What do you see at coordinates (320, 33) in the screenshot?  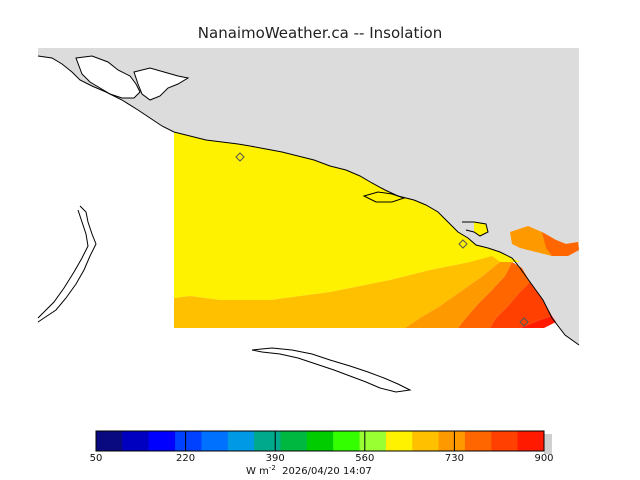 I see `chart-title: NanaimoWeather.ca -- Insolation` at bounding box center [320, 33].